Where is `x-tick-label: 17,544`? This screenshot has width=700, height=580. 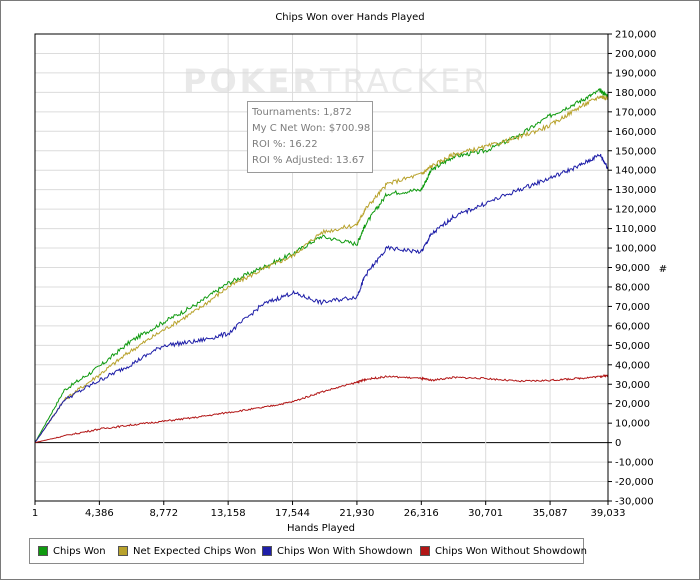 x-tick-label: 17,544 is located at coordinates (292, 513).